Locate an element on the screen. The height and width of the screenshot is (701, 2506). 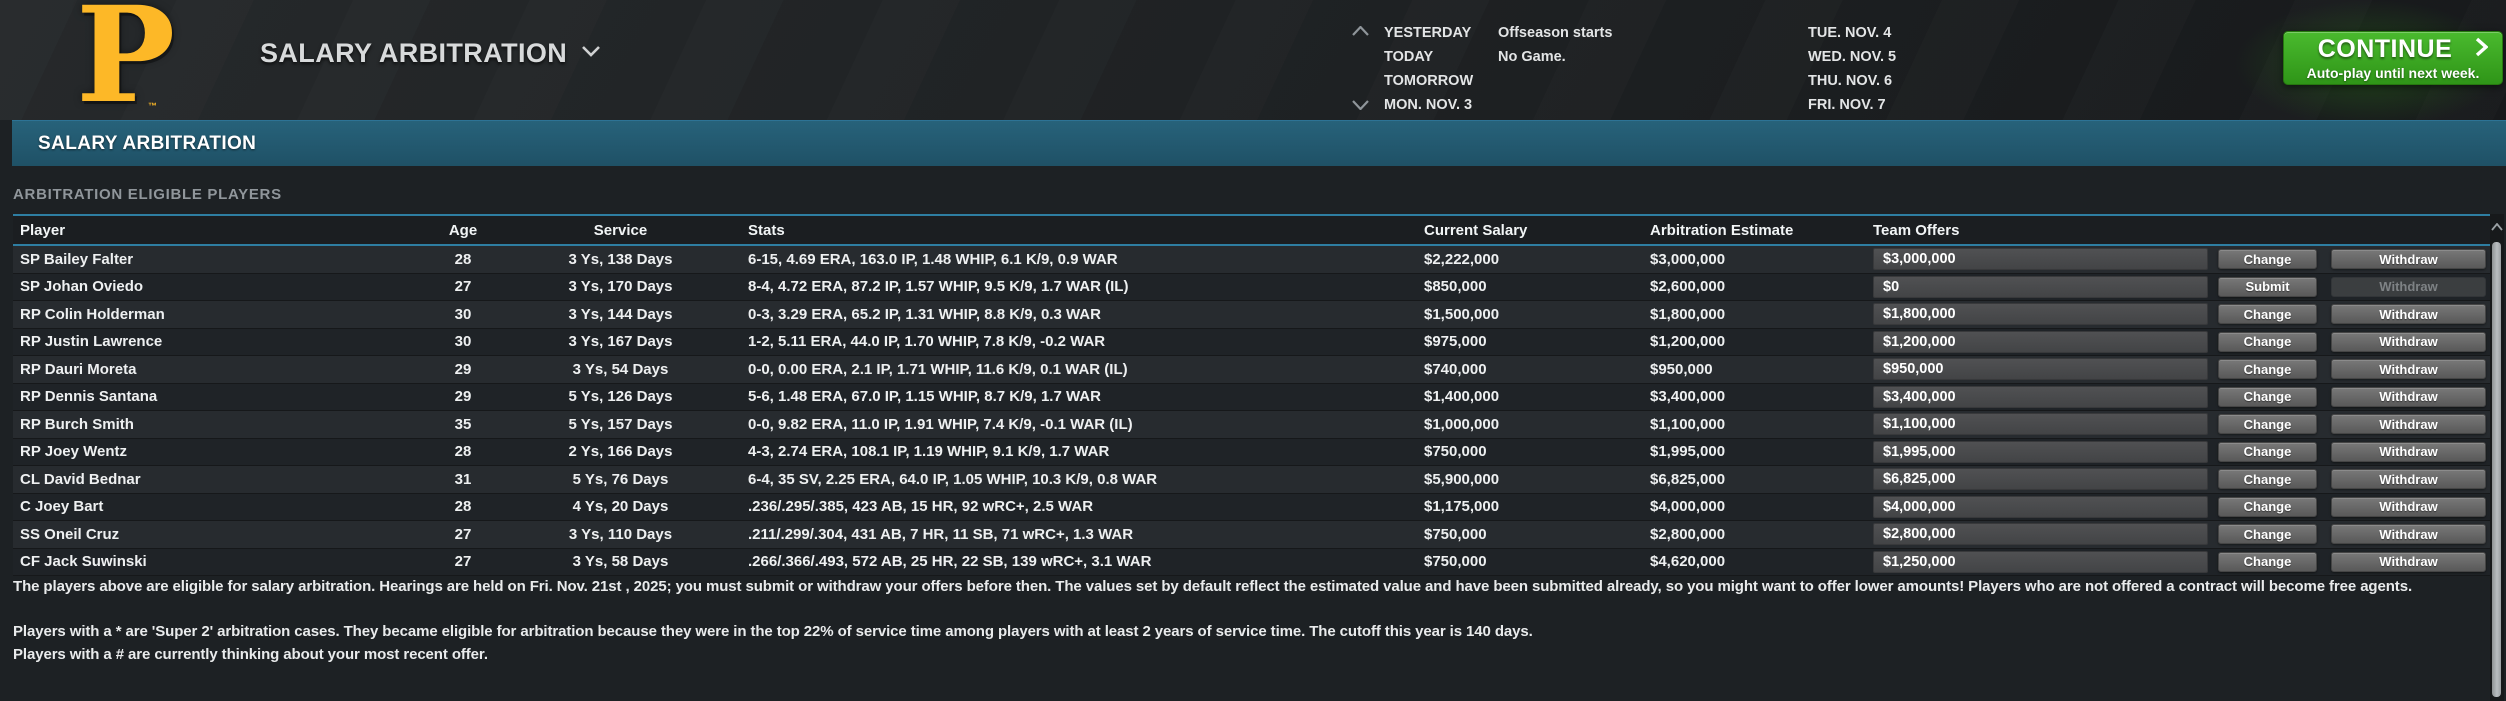
continue-button: CONTINUE Auto-play until next week. is located at coordinates (2393, 58).